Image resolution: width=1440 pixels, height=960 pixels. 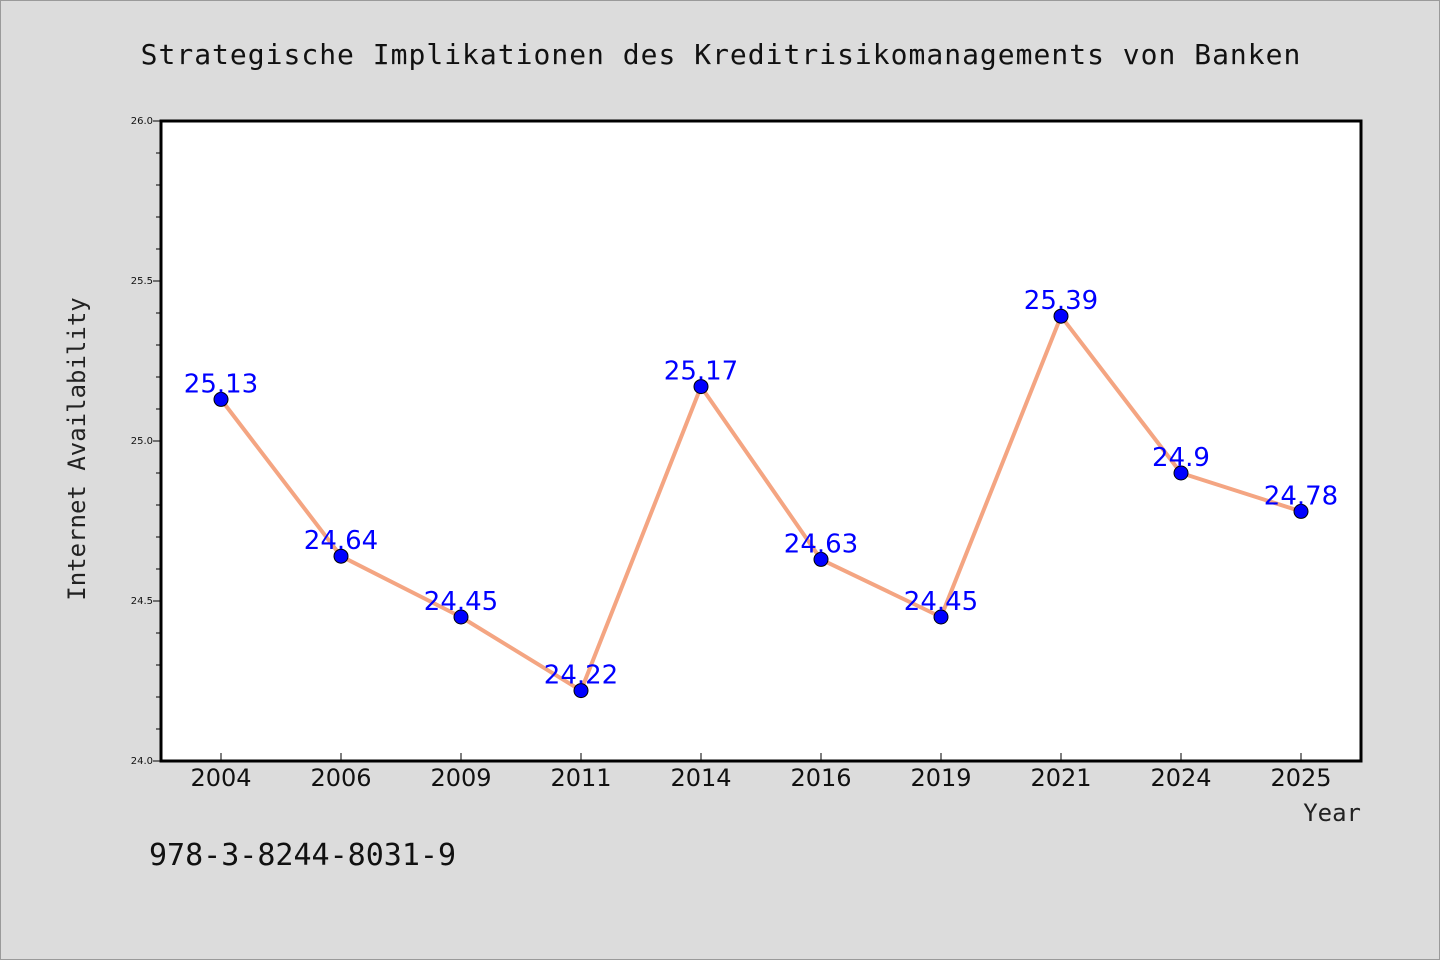 I want to click on x-tick-label: 2009, so click(x=460, y=778).